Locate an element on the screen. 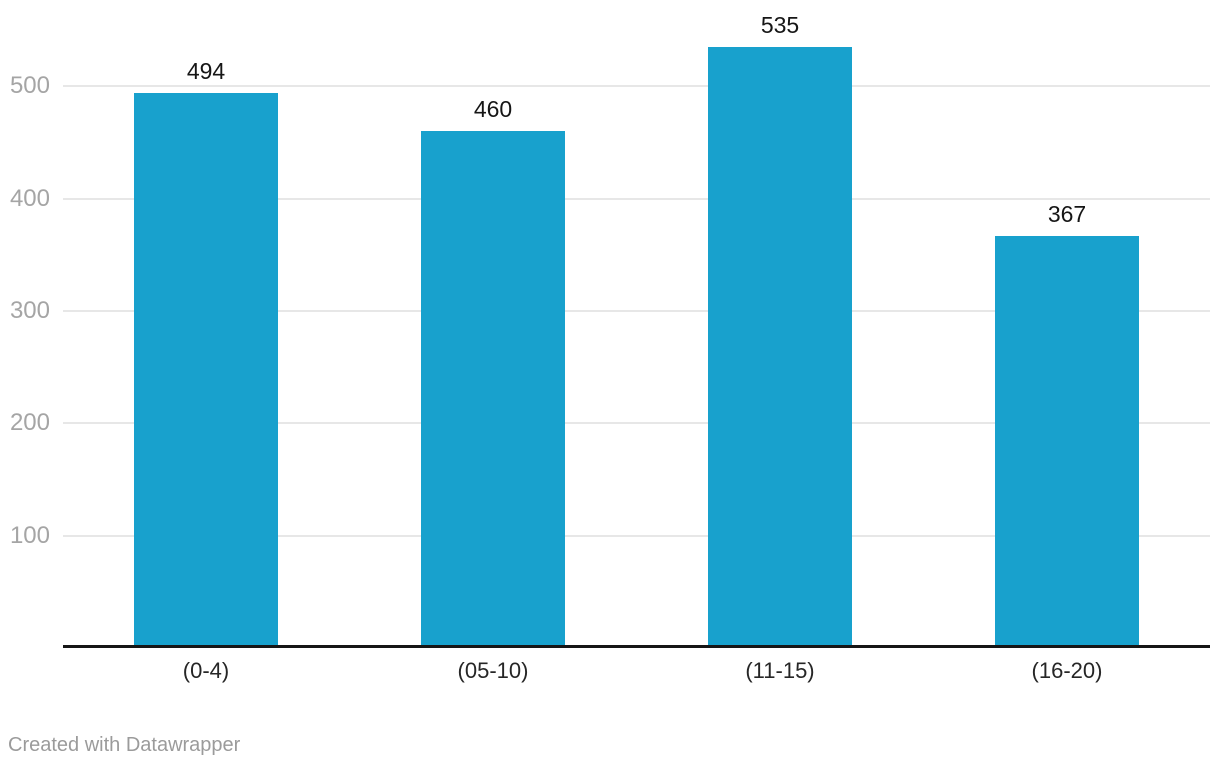  x-axis-line is located at coordinates (636, 646).